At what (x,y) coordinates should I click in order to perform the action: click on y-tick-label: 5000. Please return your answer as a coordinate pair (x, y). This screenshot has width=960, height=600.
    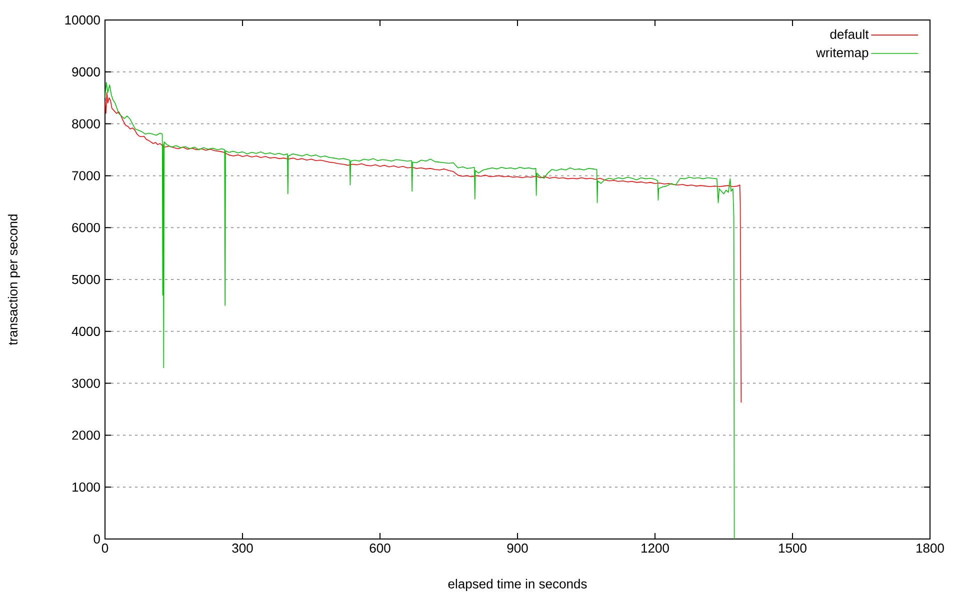
    Looking at the image, I should click on (86, 279).